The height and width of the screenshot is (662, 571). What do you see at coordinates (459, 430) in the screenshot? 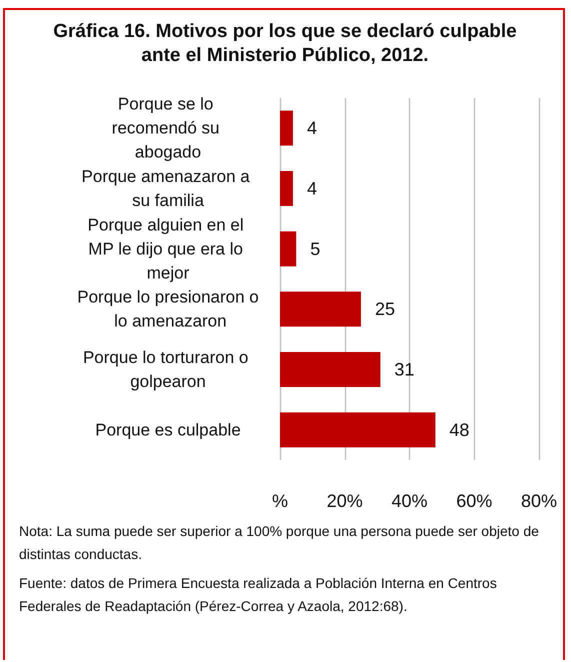
I see `data-label: 48` at bounding box center [459, 430].